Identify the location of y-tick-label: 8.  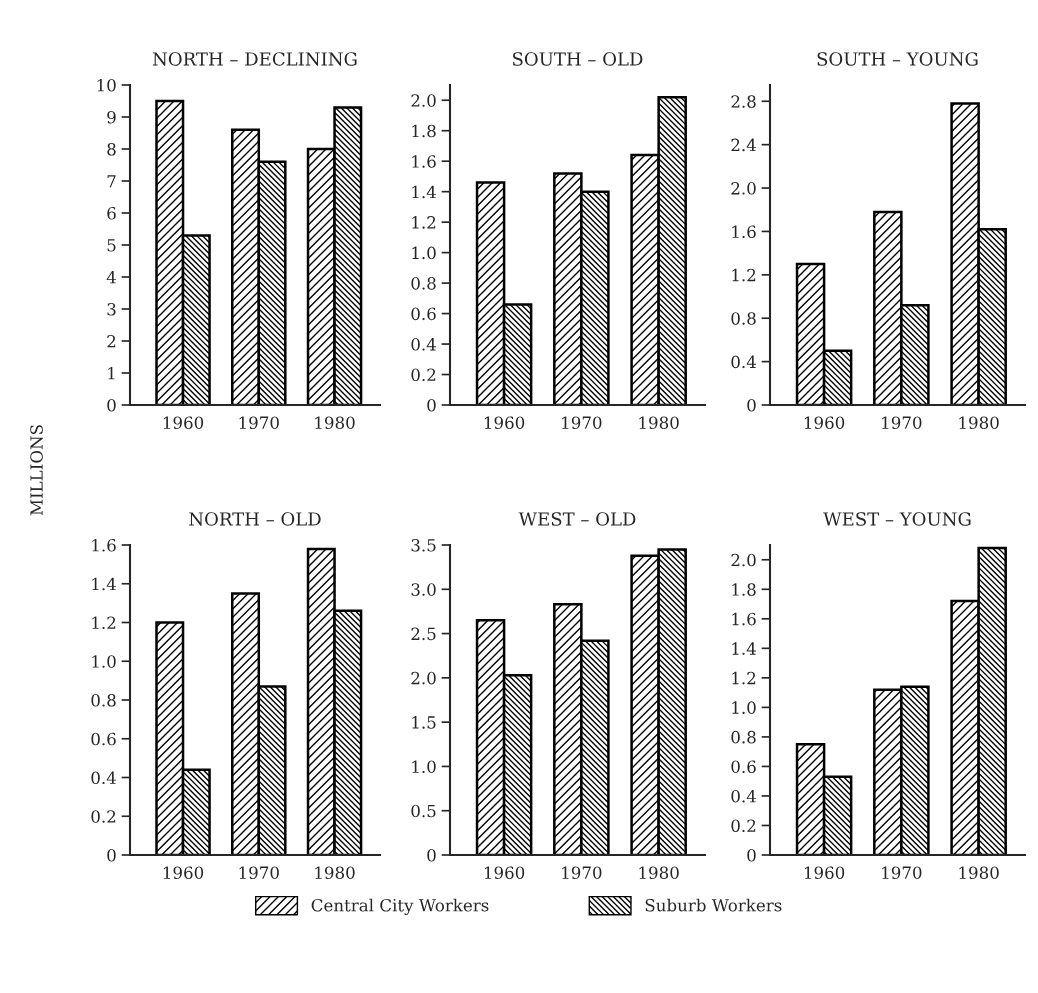
(111, 149).